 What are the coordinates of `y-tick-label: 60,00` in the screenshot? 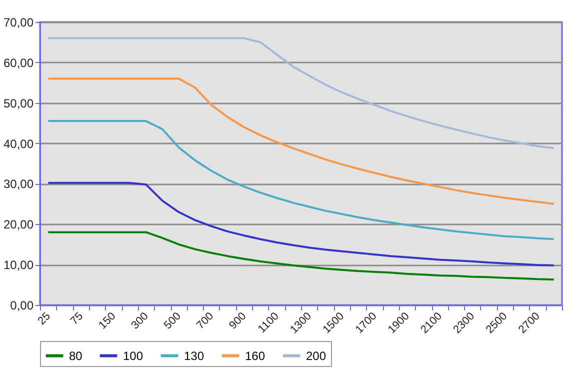 It's located at (18, 63).